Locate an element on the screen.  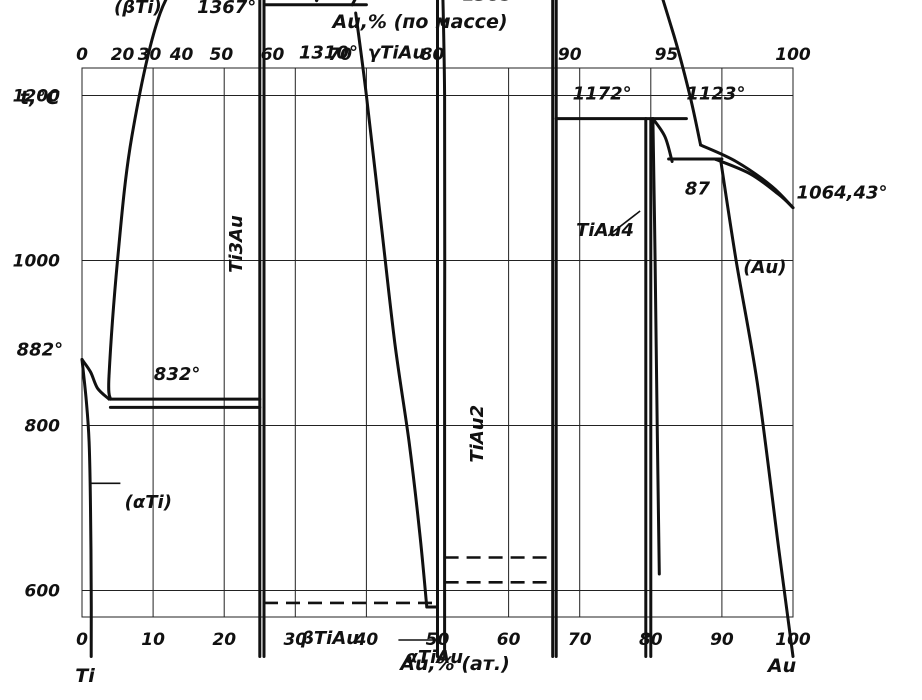
annotation-label: TiAu4 is located at coordinates (605, 230).